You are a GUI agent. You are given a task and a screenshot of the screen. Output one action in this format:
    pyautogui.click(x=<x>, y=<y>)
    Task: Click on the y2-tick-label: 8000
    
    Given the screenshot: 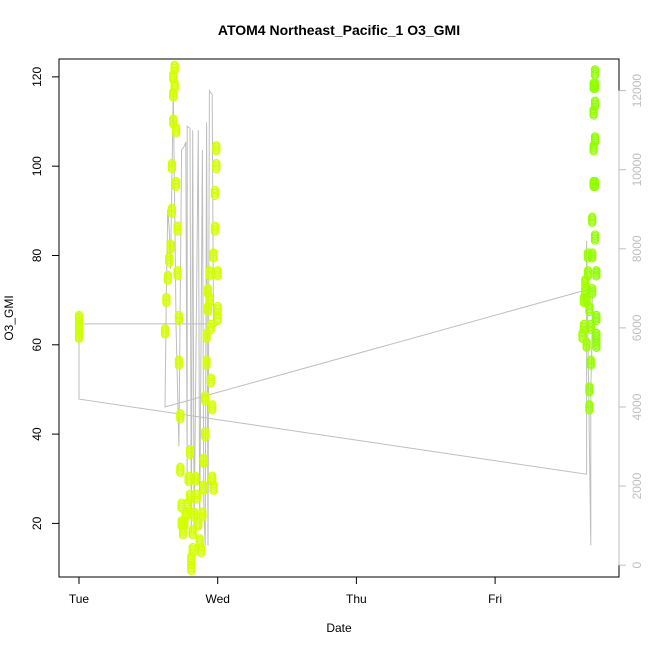 What is the action you would take?
    pyautogui.click(x=637, y=248)
    